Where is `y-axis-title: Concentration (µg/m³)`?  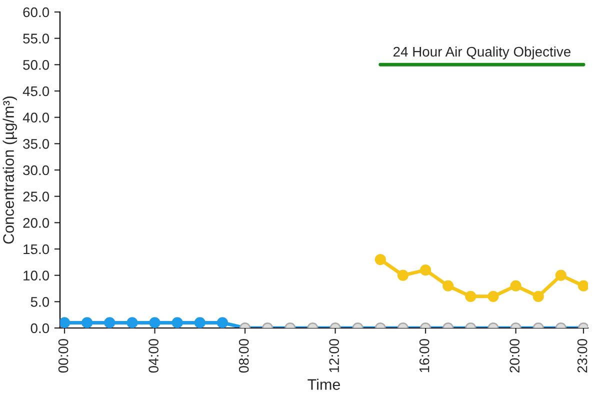
y-axis-title: Concentration (µg/m³) is located at coordinates (9, 170).